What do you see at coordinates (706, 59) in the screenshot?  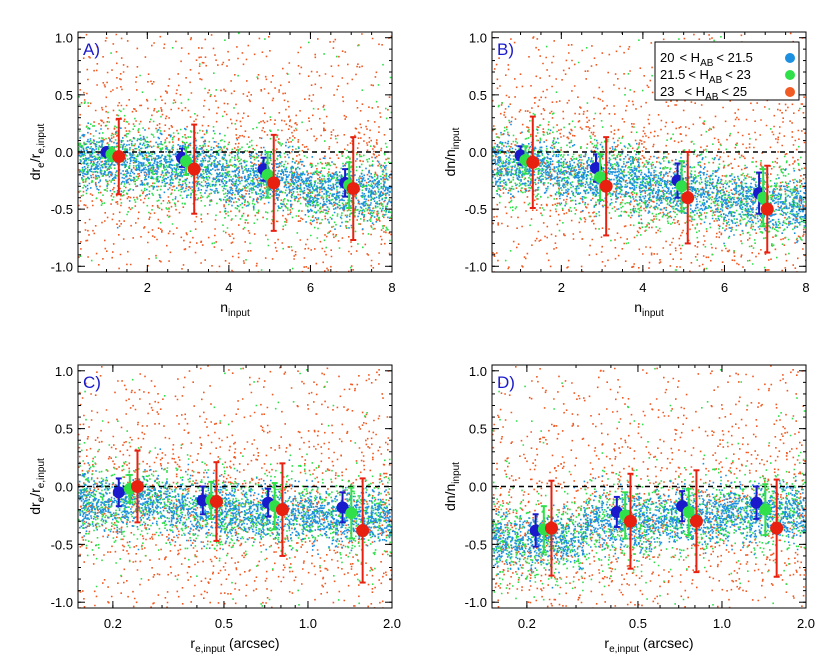 I see `legend-entry-1: 20 < HAB < 21.5` at bounding box center [706, 59].